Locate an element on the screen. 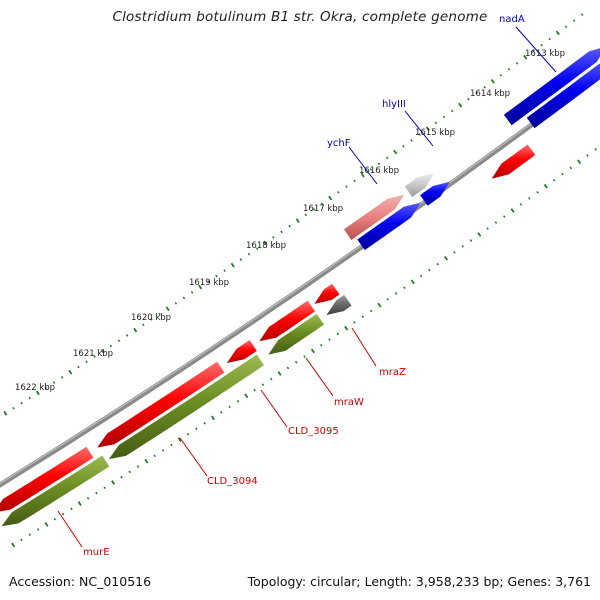 The width and height of the screenshot is (600, 600). accession-text: Accession: NC_010516 is located at coordinates (80, 581).